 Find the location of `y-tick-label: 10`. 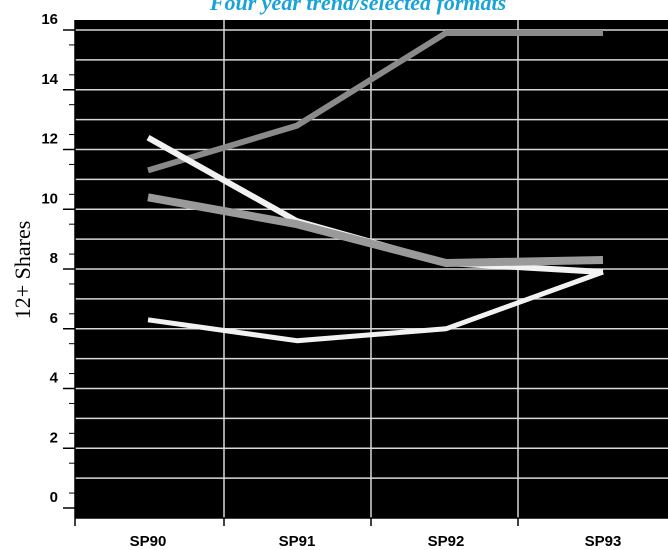

y-tick-label: 10 is located at coordinates (49, 198).